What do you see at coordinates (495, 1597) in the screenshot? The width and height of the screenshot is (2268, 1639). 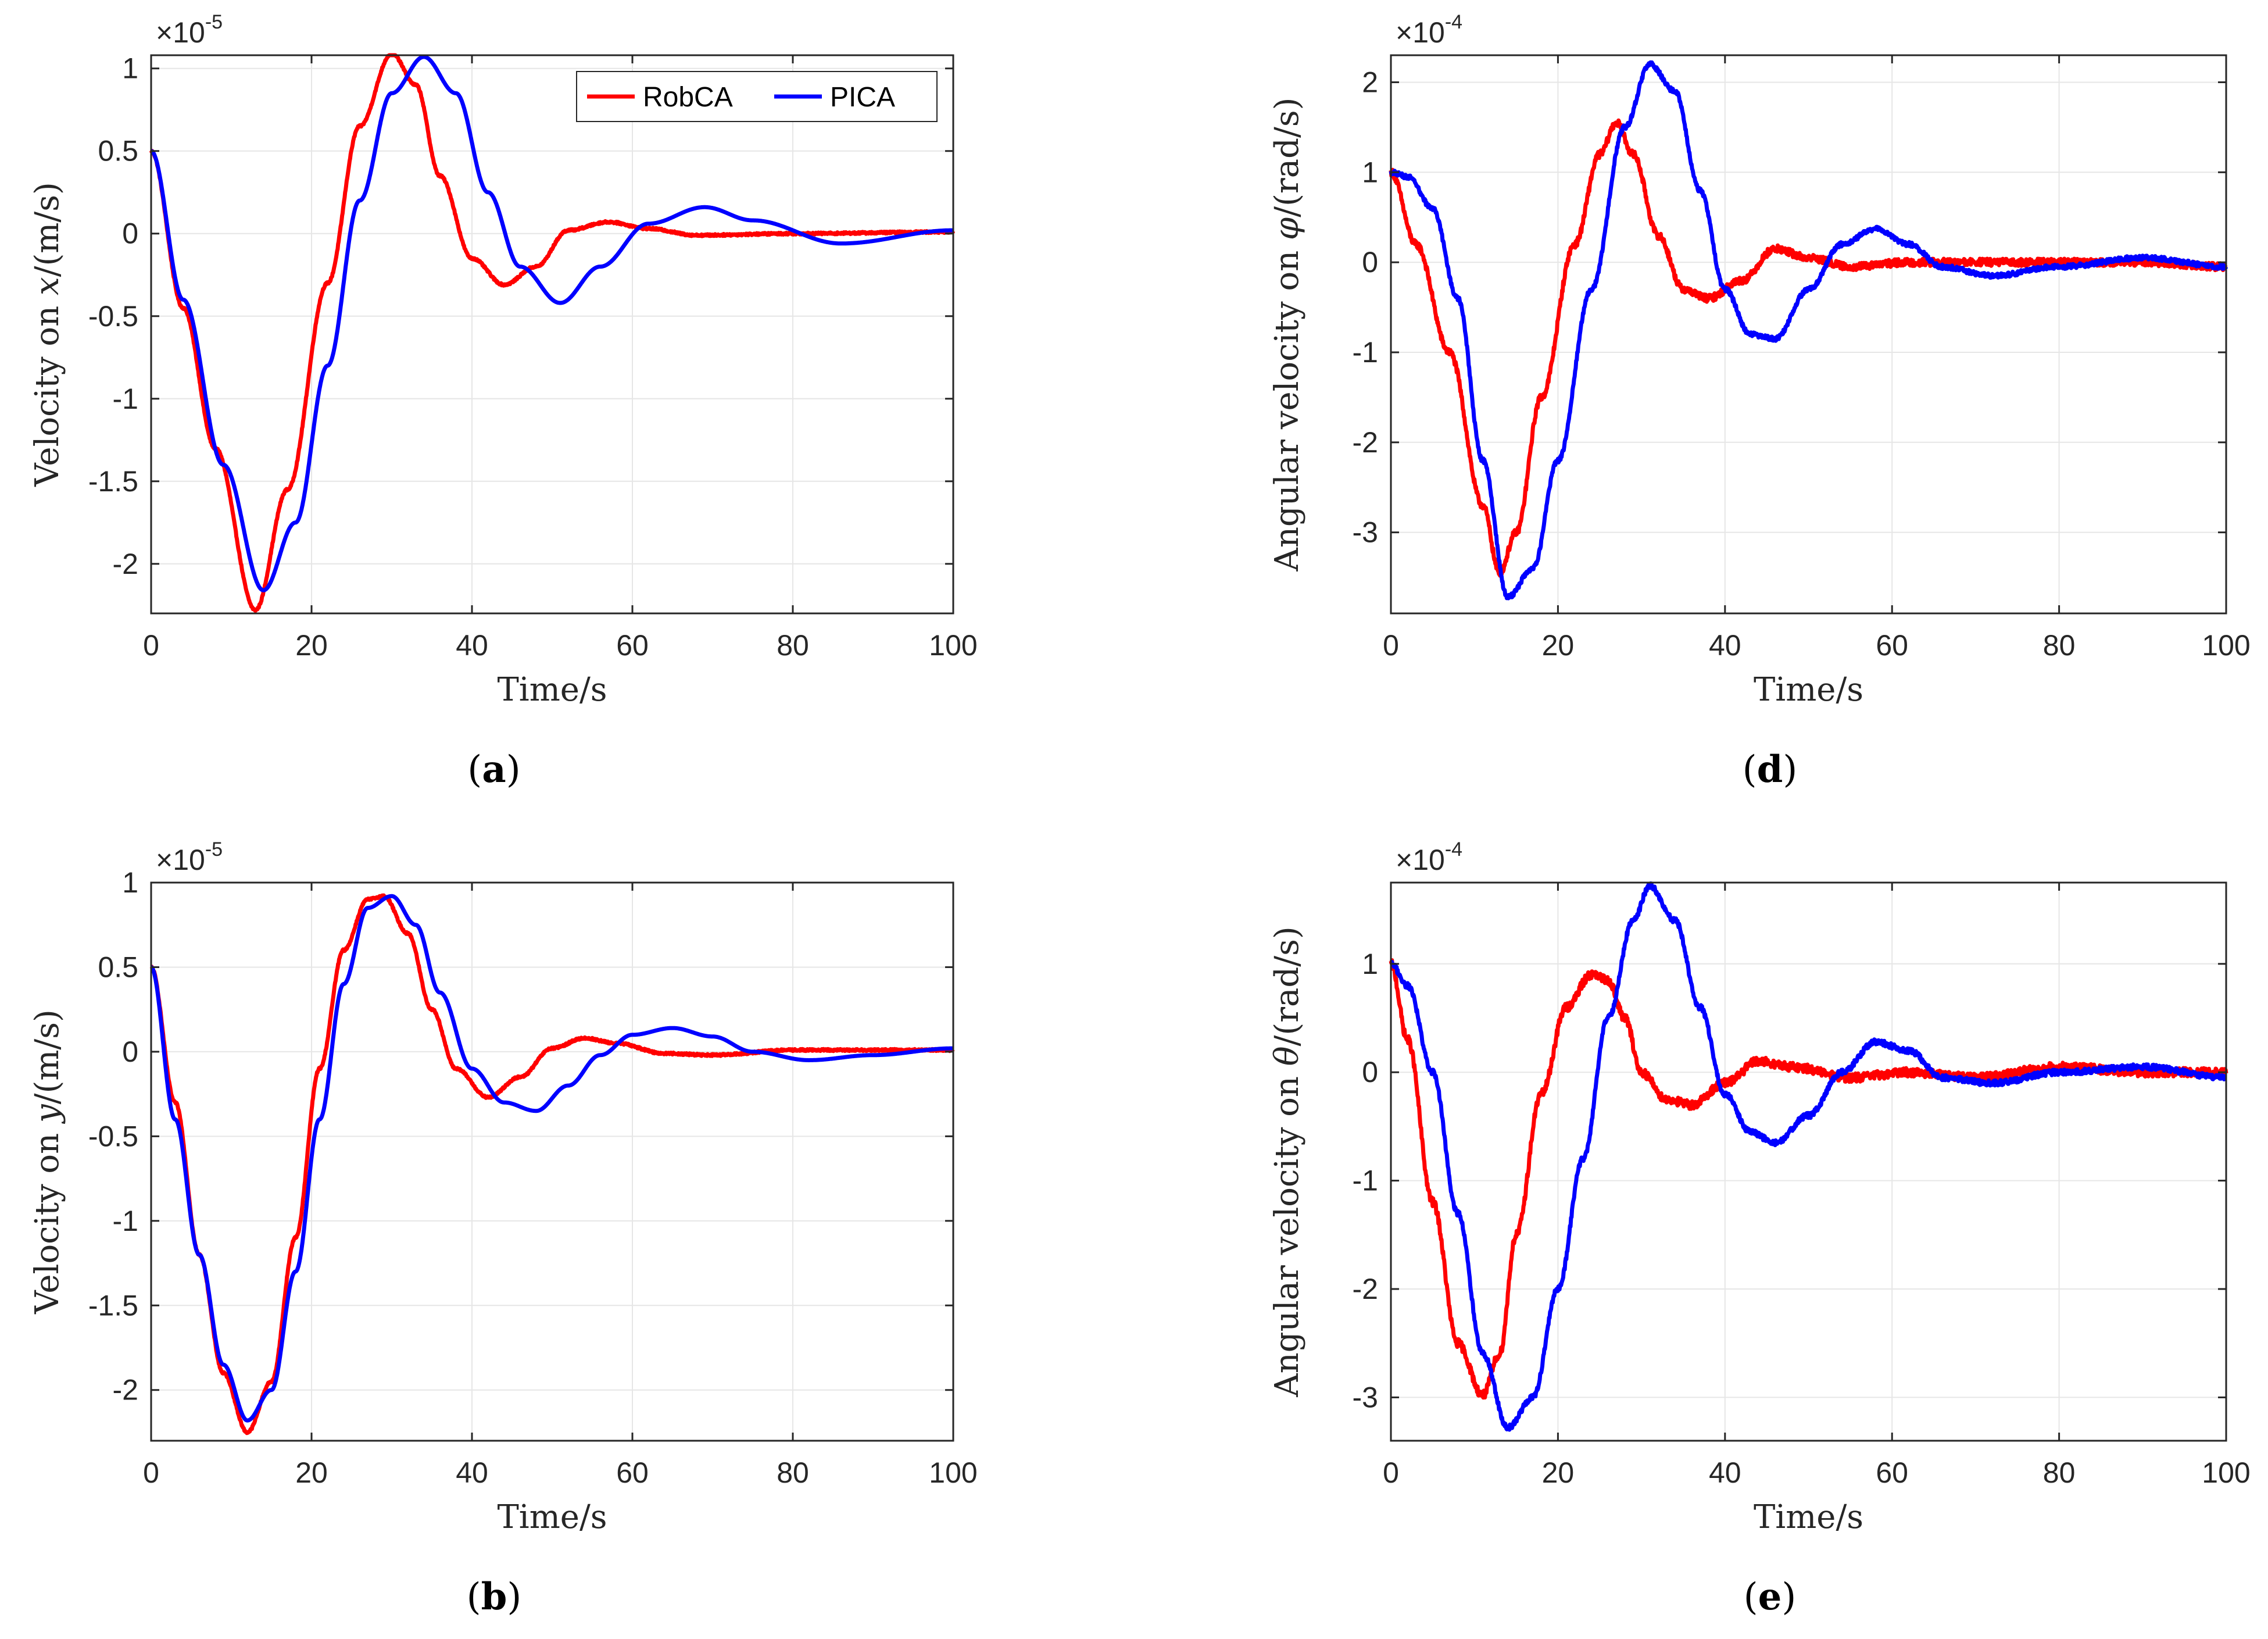 I see `panel-caption: (b)` at bounding box center [495, 1597].